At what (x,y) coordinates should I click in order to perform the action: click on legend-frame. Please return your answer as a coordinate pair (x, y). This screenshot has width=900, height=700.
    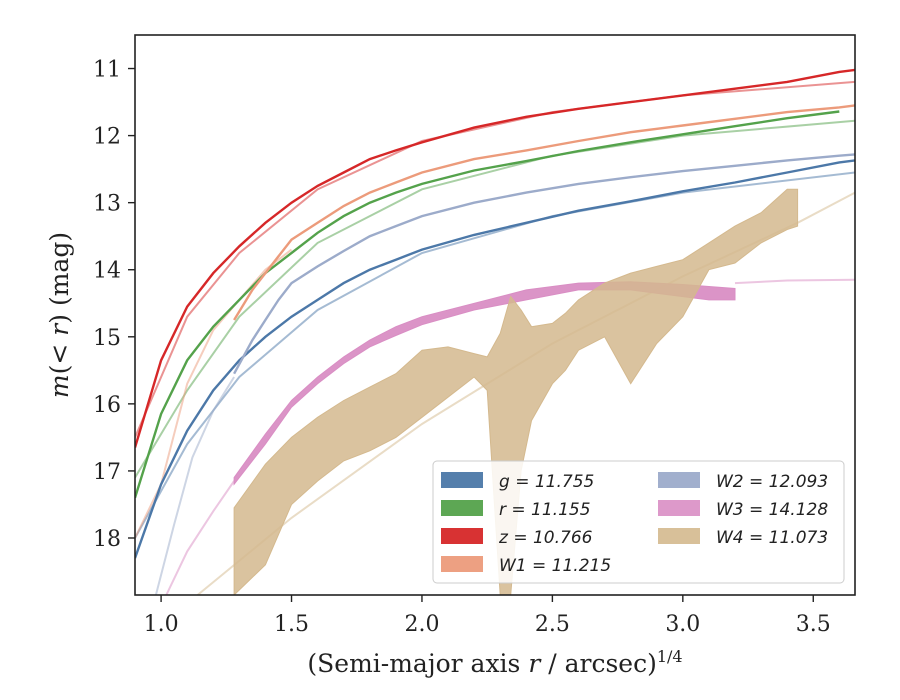
    Looking at the image, I should click on (638, 522).